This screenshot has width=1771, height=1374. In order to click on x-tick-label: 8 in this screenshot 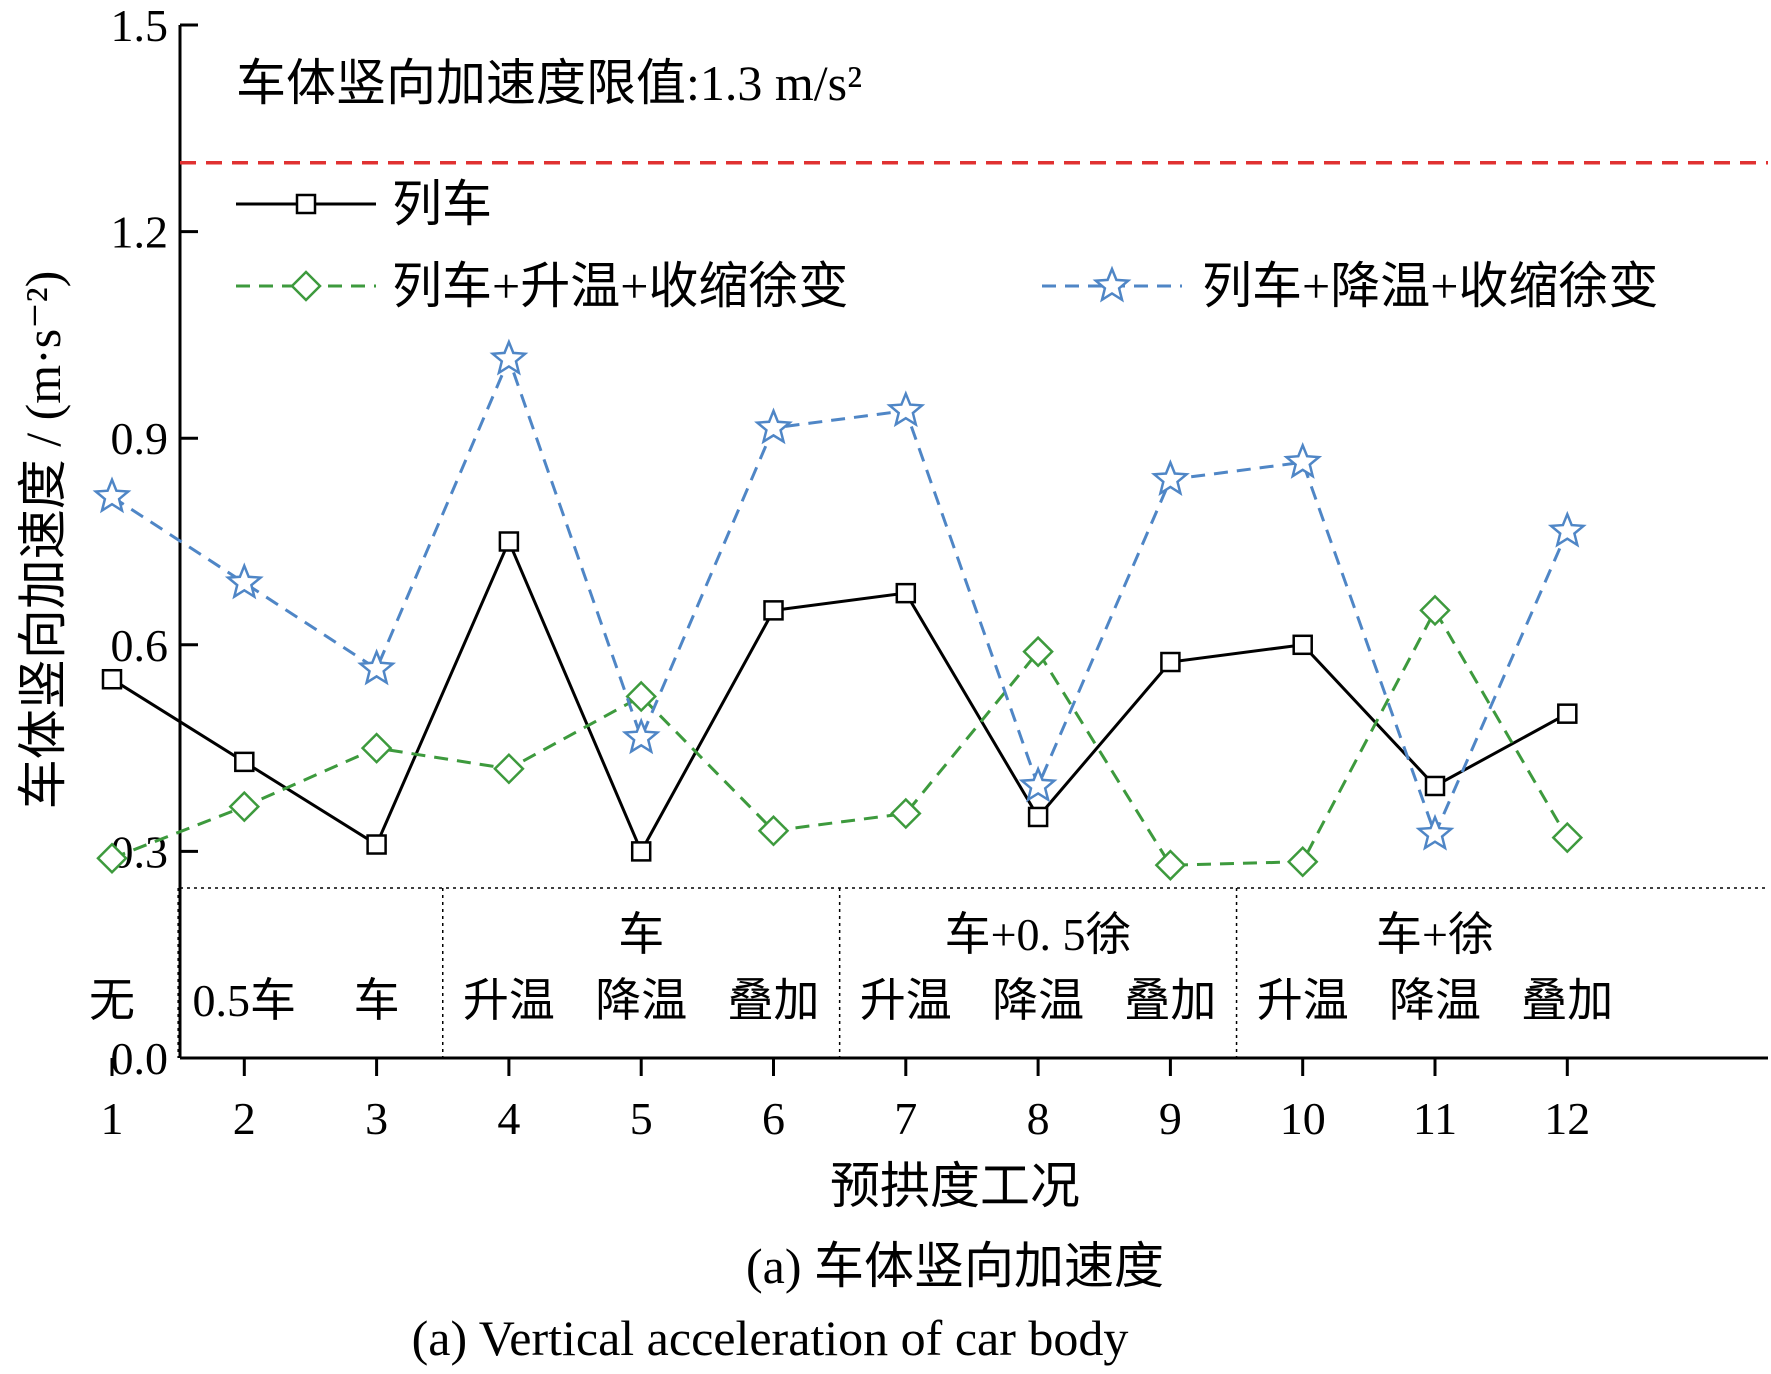, I will do `click(1038, 1118)`.